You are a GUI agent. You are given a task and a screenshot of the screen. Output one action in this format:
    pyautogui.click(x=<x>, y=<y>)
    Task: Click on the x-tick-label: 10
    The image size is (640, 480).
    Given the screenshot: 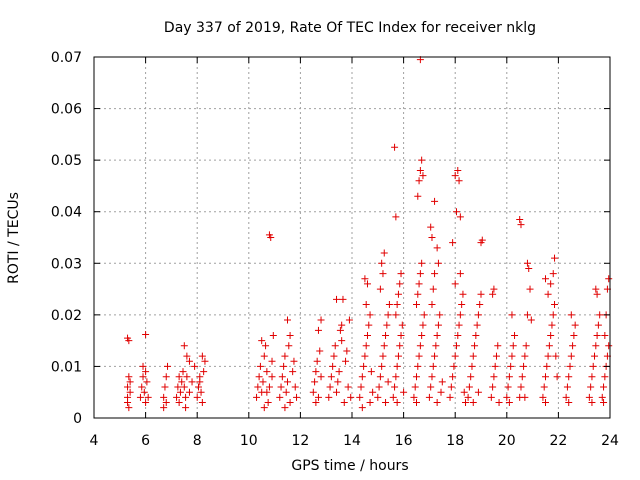 What is the action you would take?
    pyautogui.click(x=249, y=441)
    